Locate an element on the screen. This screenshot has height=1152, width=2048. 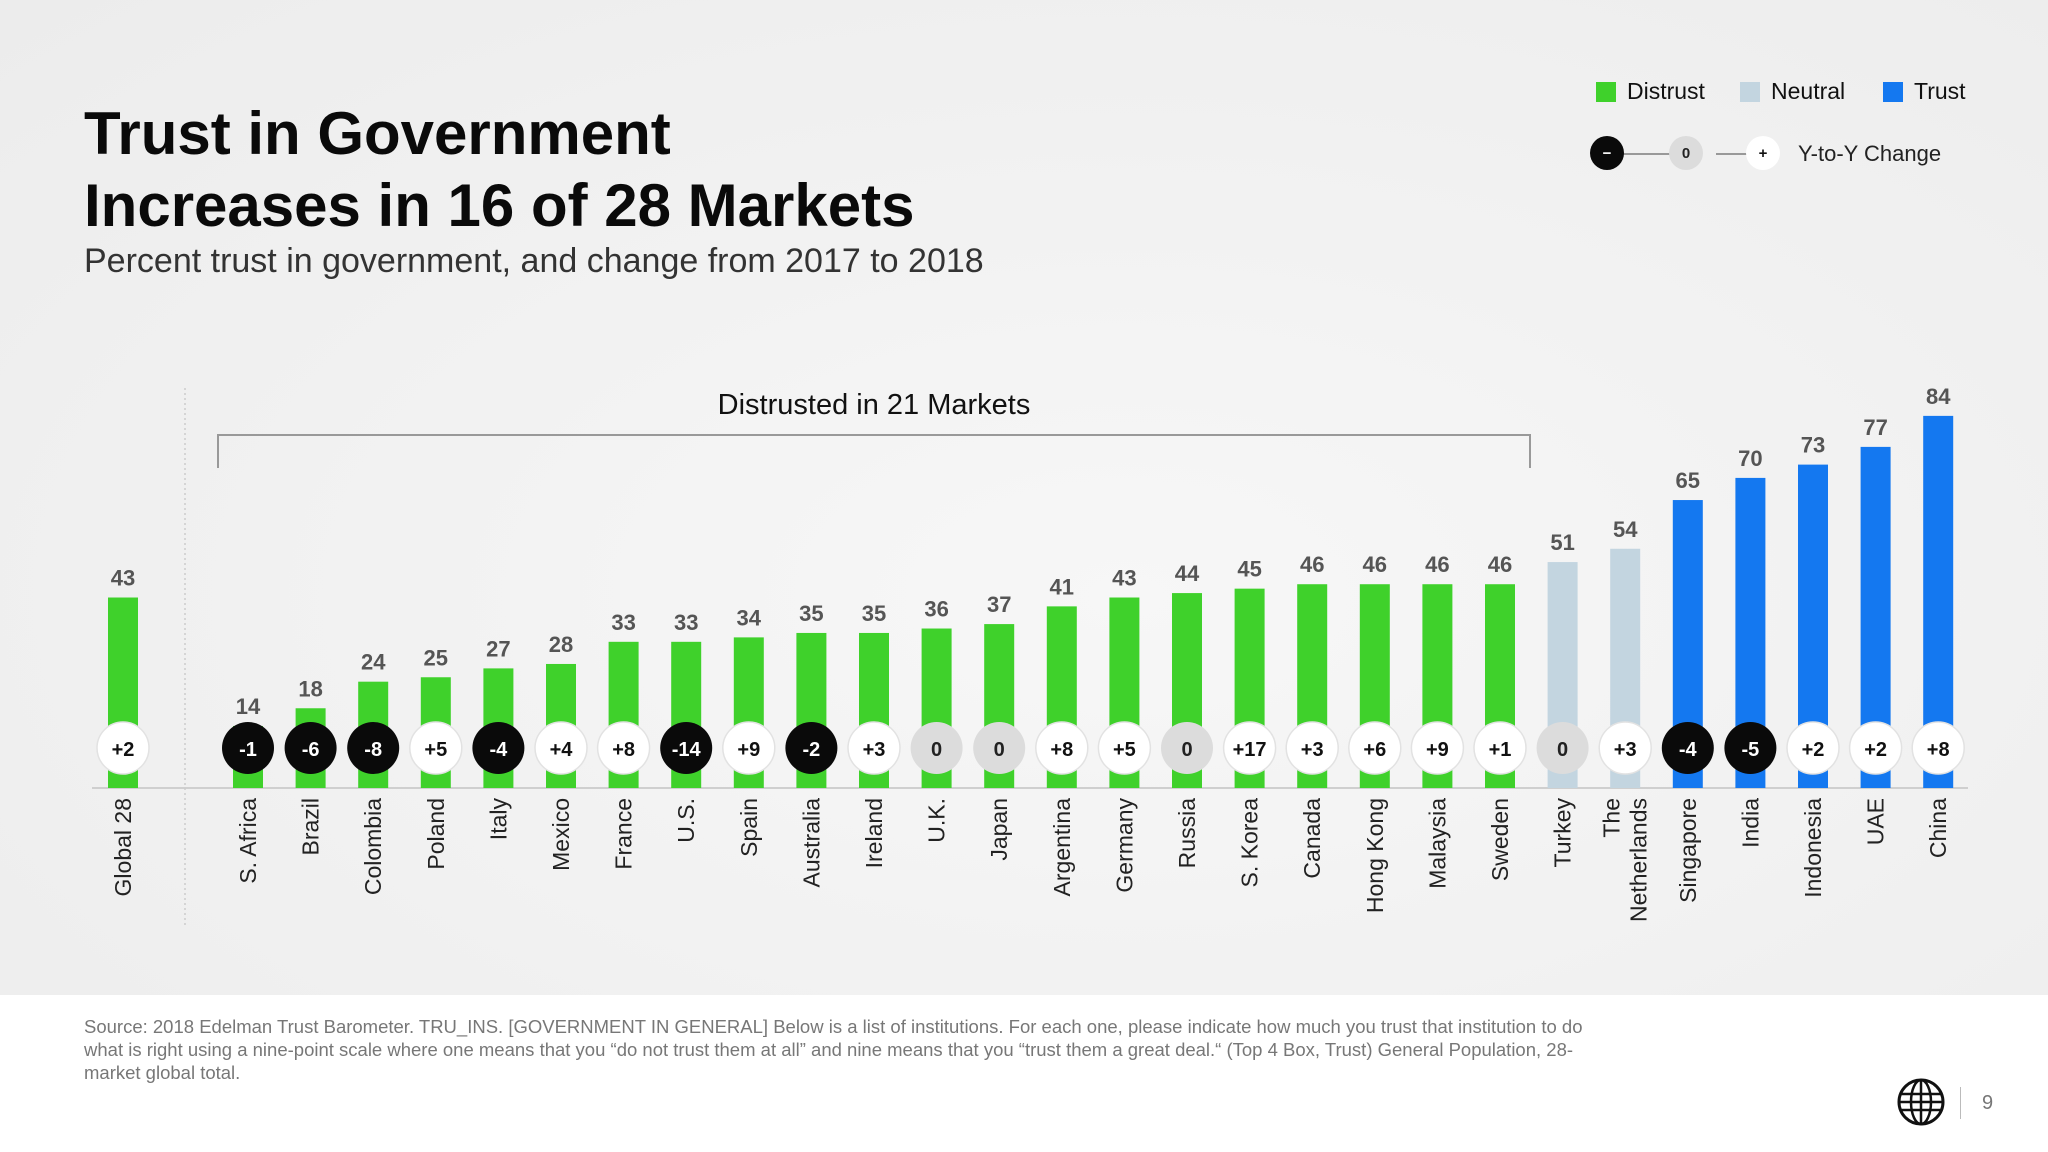
category-label-17: S. Korea is located at coordinates (1250, 843).